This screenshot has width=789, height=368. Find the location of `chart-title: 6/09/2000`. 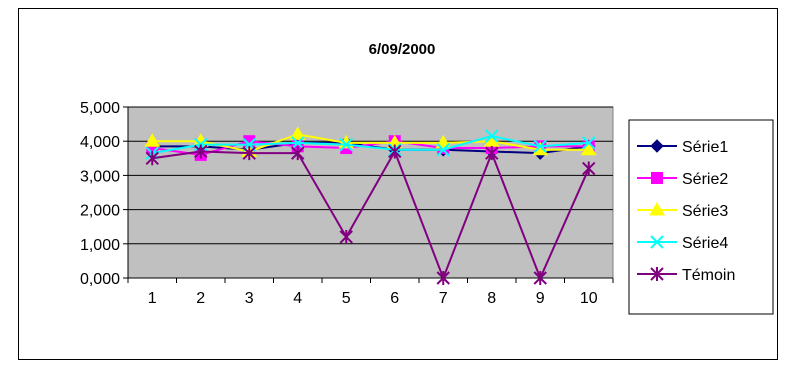

chart-title: 6/09/2000 is located at coordinates (402, 49).